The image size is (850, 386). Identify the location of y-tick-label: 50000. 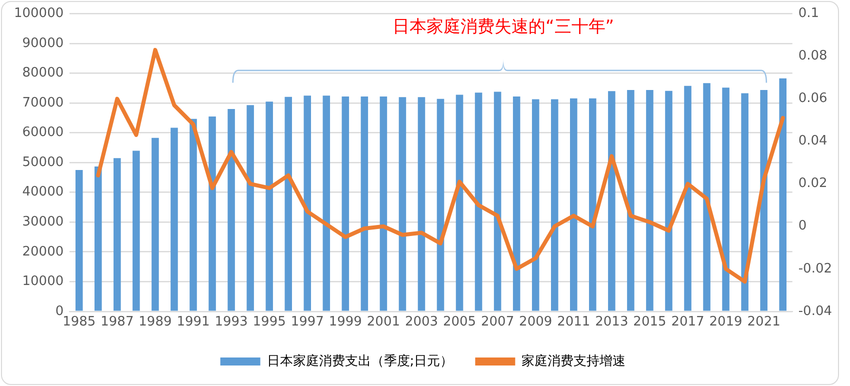
(43, 162).